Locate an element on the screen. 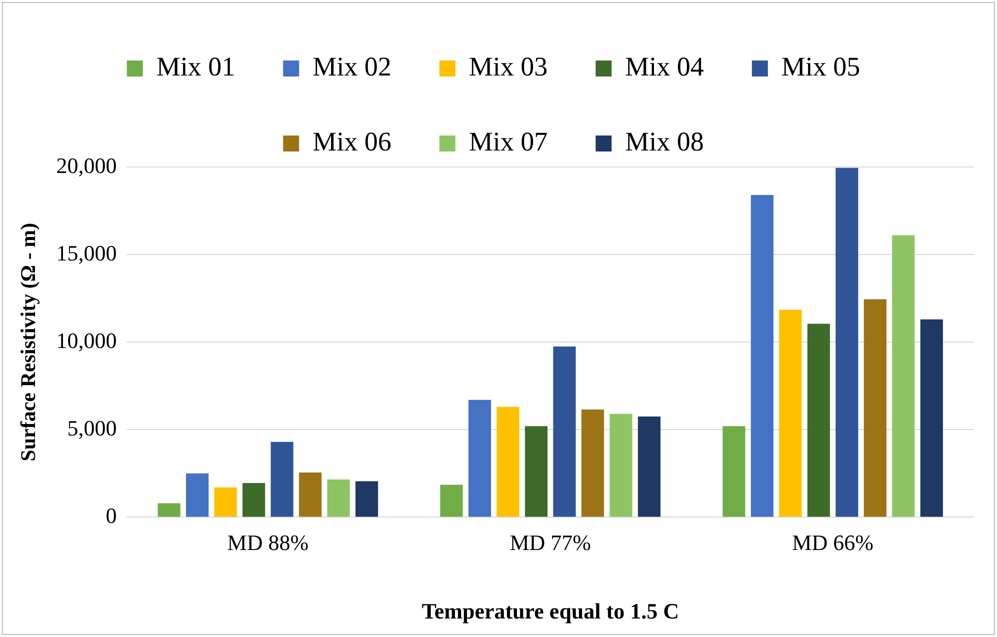 This screenshot has height=637, width=997. y-axis-title: Surface Resistivity (Ω - m) is located at coordinates (28, 342).